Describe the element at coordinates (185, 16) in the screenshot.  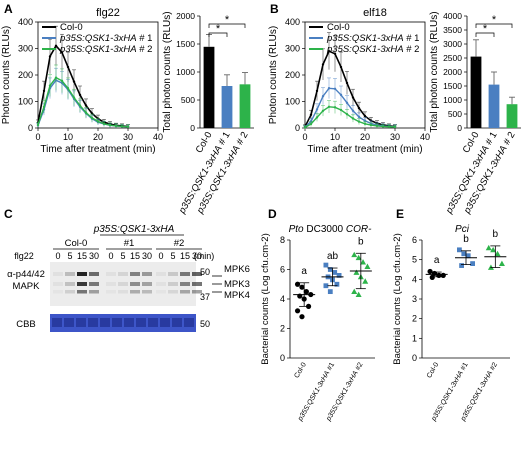
I see `y-tick-label: 2000` at that location.